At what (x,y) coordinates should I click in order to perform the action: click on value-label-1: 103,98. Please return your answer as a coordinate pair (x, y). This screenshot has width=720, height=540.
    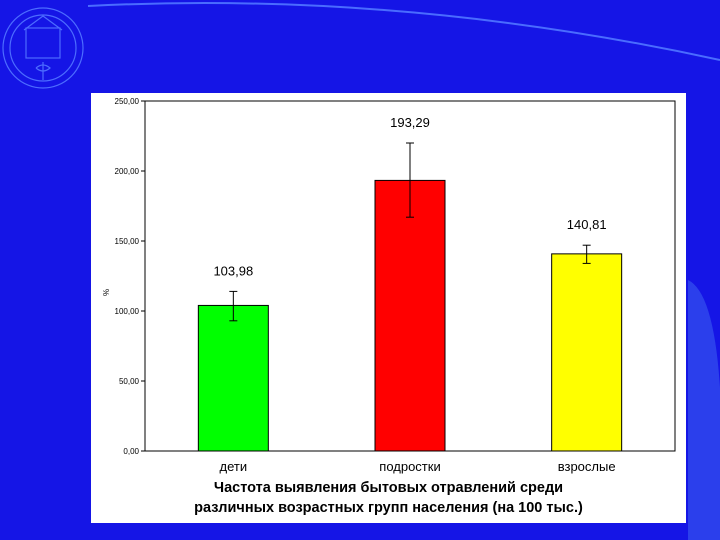
    Looking at the image, I should click on (233, 270).